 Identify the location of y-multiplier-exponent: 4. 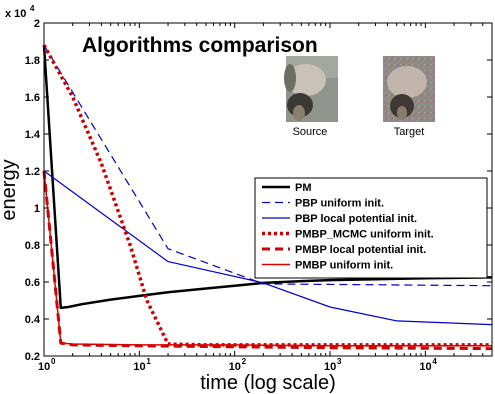
(32, 8).